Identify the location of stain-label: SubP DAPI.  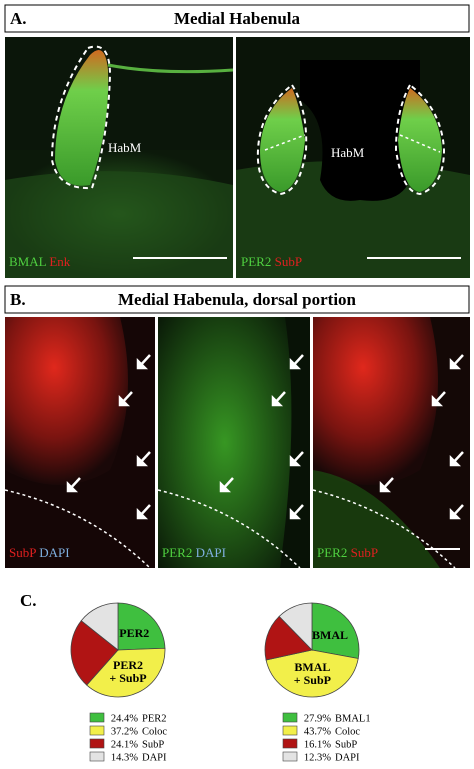
(39, 552).